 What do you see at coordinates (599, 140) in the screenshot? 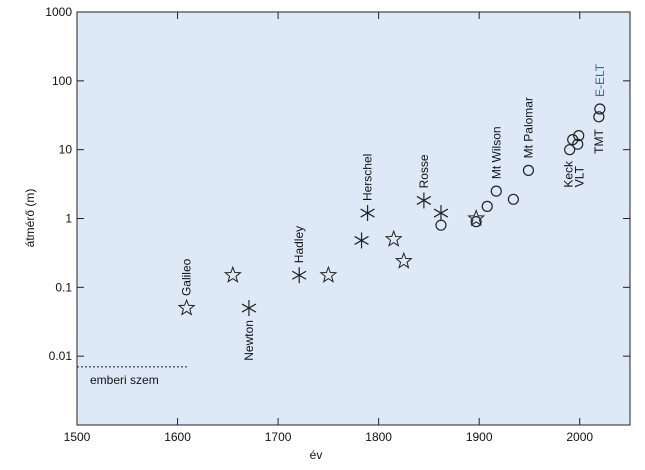
I see `point-label: TMT` at bounding box center [599, 140].